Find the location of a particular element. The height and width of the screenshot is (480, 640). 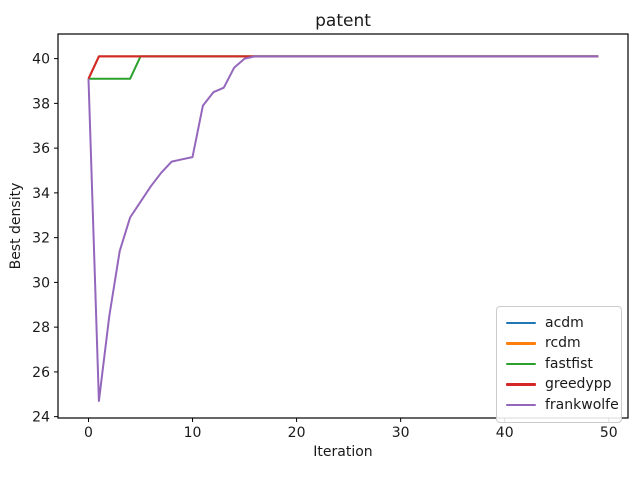

legend-label: acdm is located at coordinates (564, 322).